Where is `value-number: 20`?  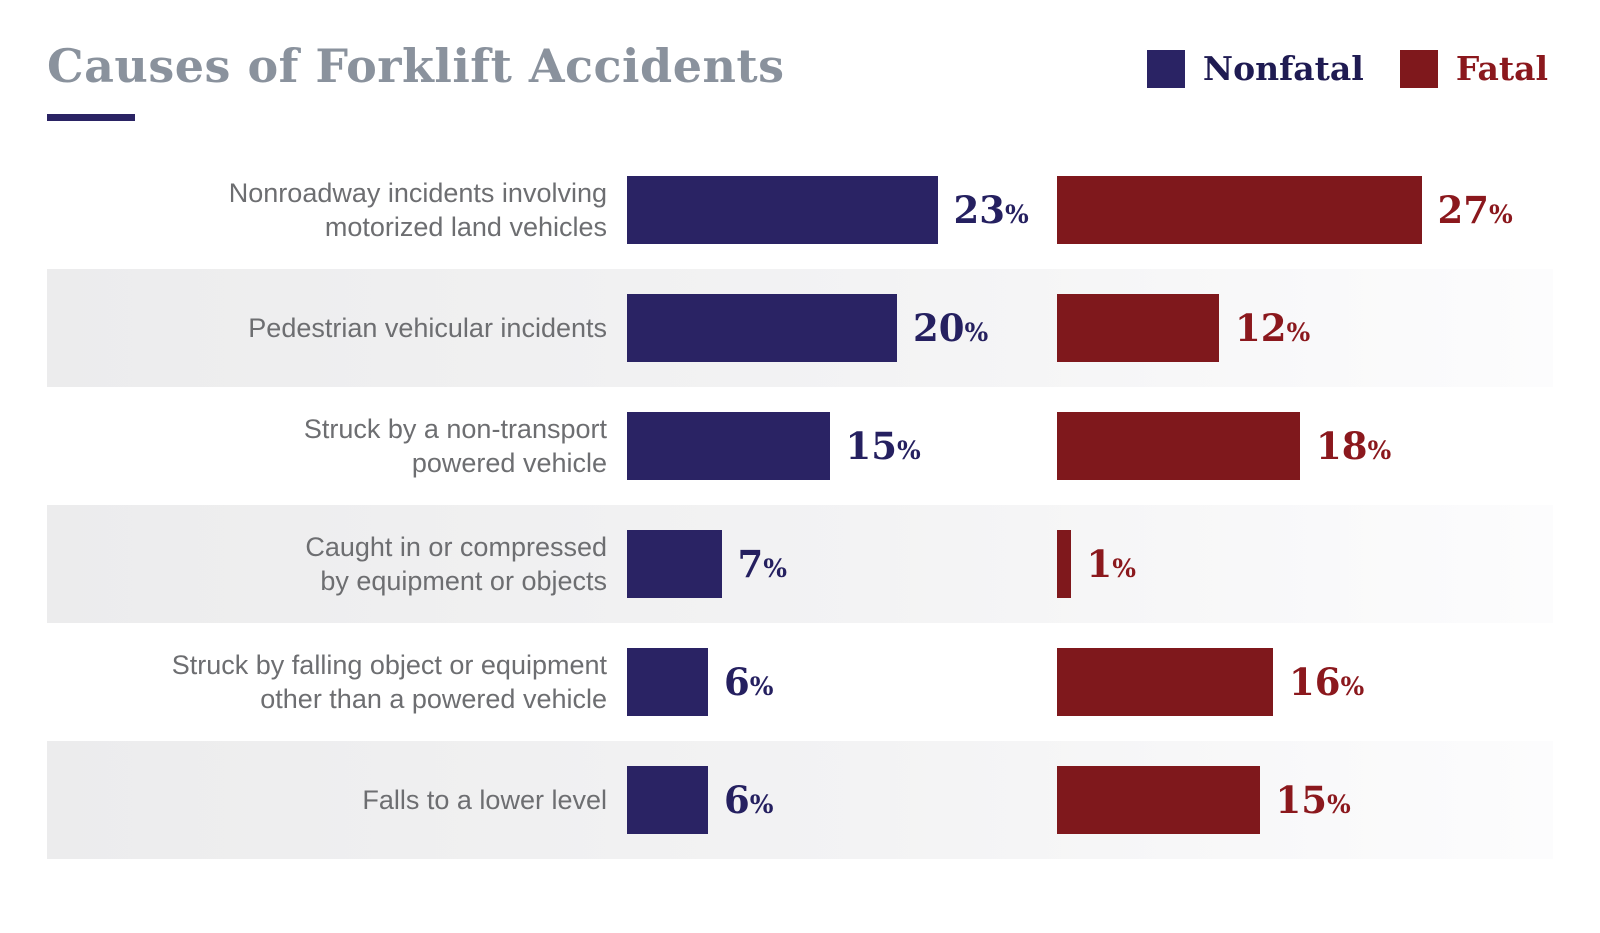
value-number: 20 is located at coordinates (939, 328).